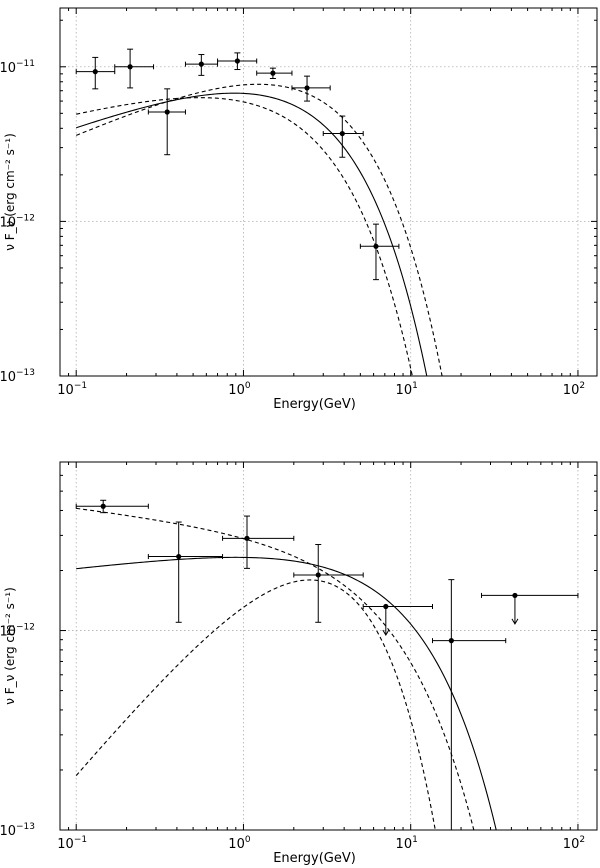 The width and height of the screenshot is (600, 868). I want to click on y-tick-label: 10−11, so click(17, 67).